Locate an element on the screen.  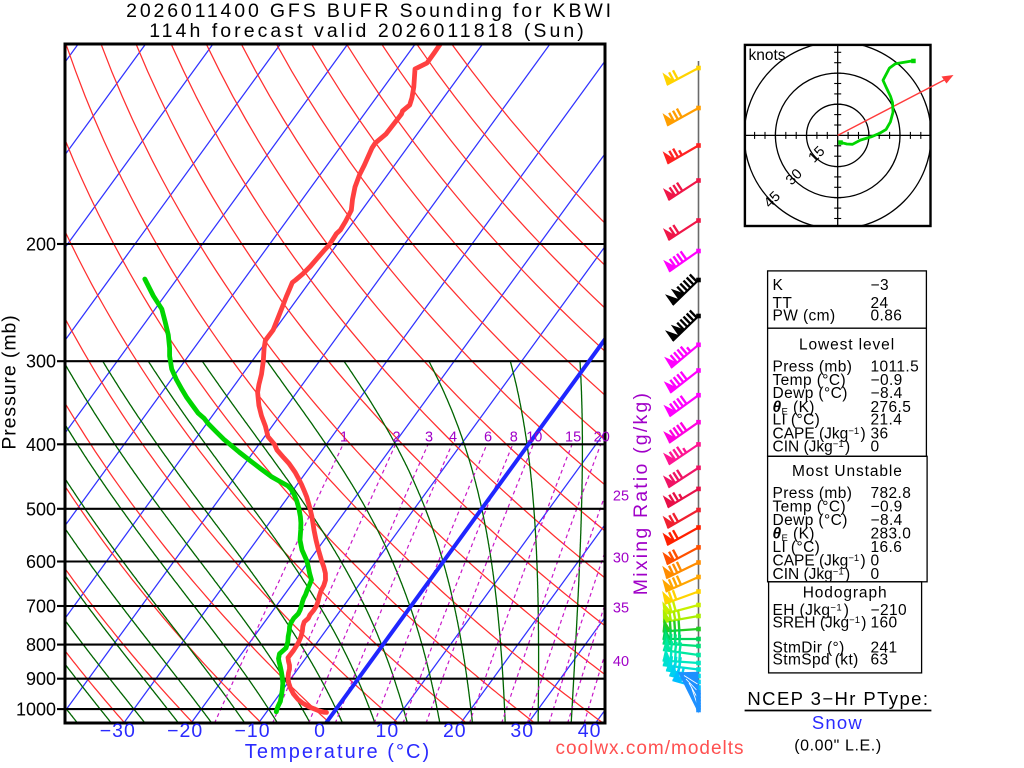
svg-text: −210 is located at coordinates (889, 610).